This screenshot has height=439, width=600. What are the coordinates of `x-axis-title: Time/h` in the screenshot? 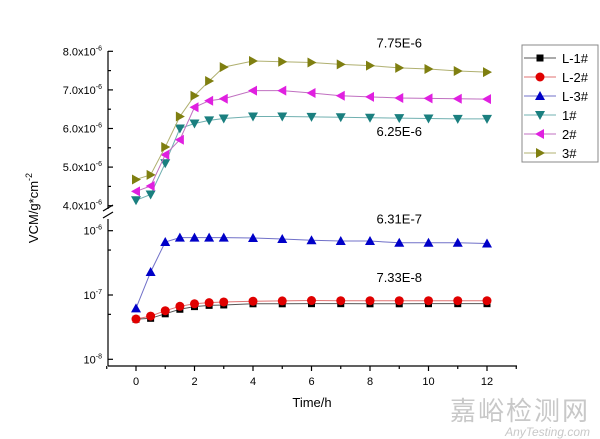 It's located at (311, 402).